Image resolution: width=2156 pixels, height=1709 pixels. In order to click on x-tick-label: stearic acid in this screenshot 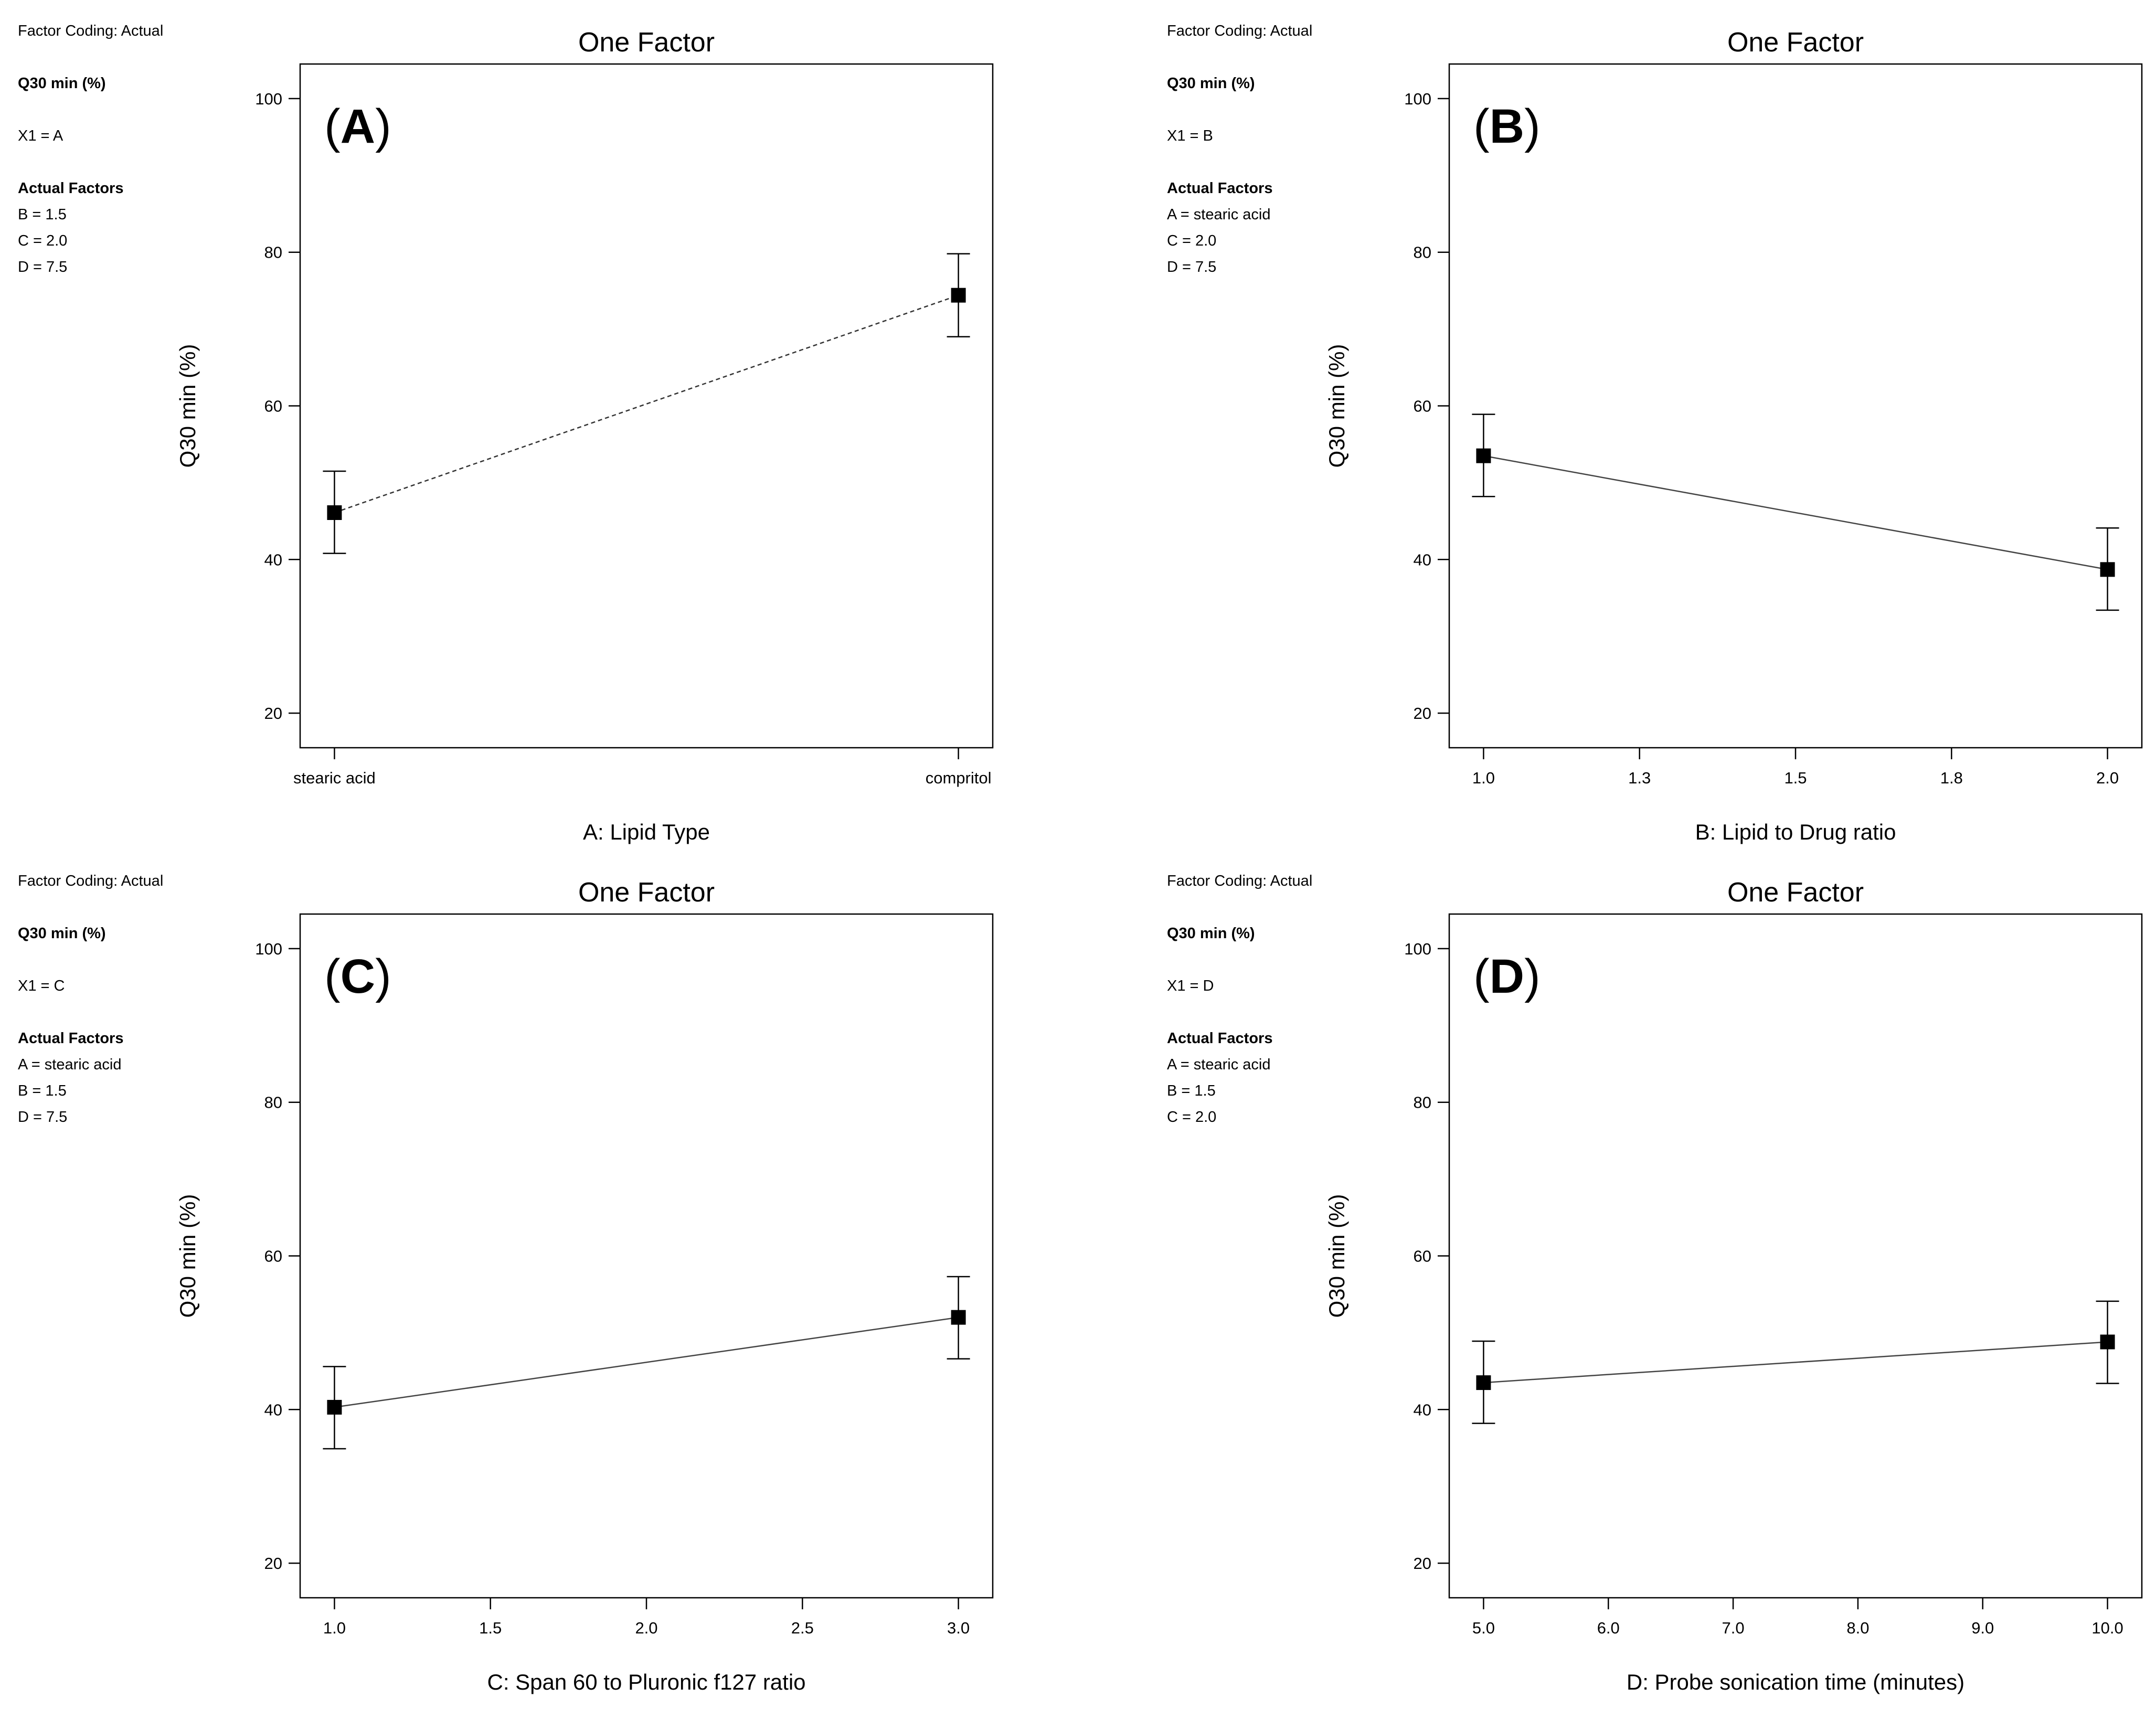, I will do `click(334, 778)`.